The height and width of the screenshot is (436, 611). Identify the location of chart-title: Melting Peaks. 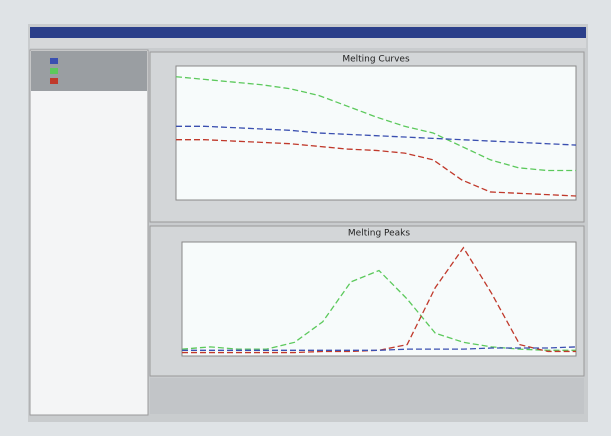
(379, 234).